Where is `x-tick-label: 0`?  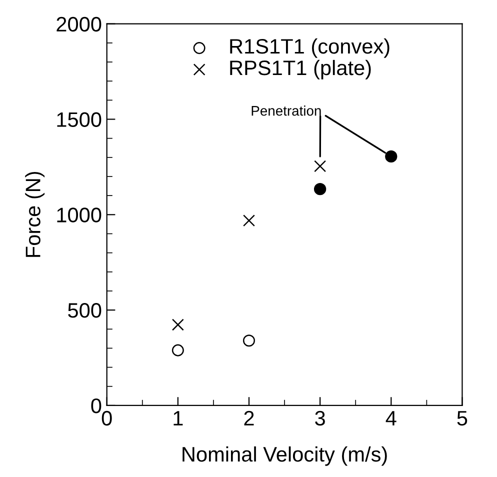
x-tick-label: 0 is located at coordinates (107, 418).